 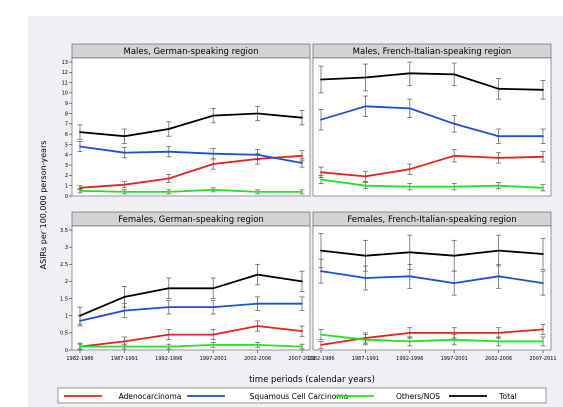 What do you see at coordinates (542, 359) in the screenshot?
I see `x-tick-label: 2007-2011` at bounding box center [542, 359].